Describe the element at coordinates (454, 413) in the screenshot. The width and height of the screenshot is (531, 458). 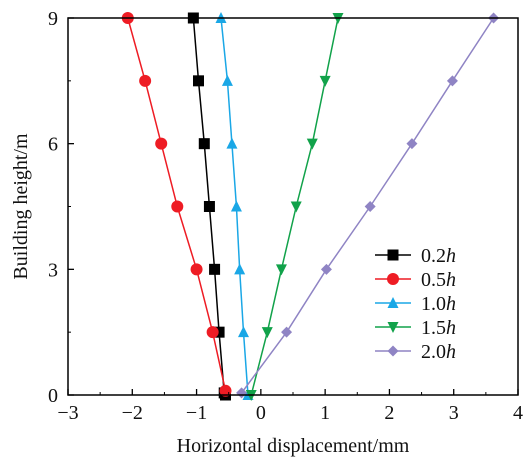
I see `x-tick-label: 3` at that location.